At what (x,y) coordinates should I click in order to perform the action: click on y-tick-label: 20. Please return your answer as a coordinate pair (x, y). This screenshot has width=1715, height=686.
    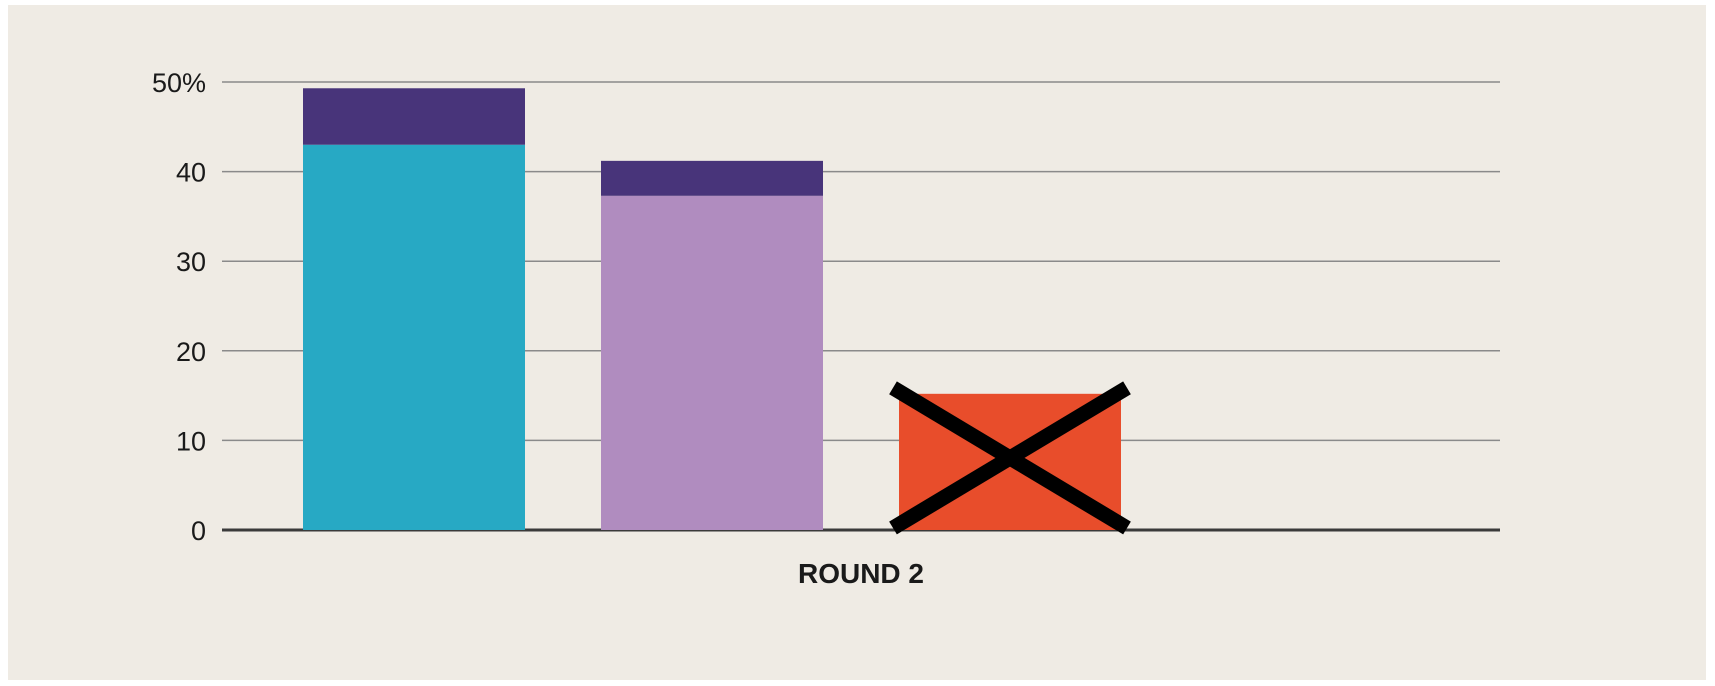
    Looking at the image, I should click on (191, 352).